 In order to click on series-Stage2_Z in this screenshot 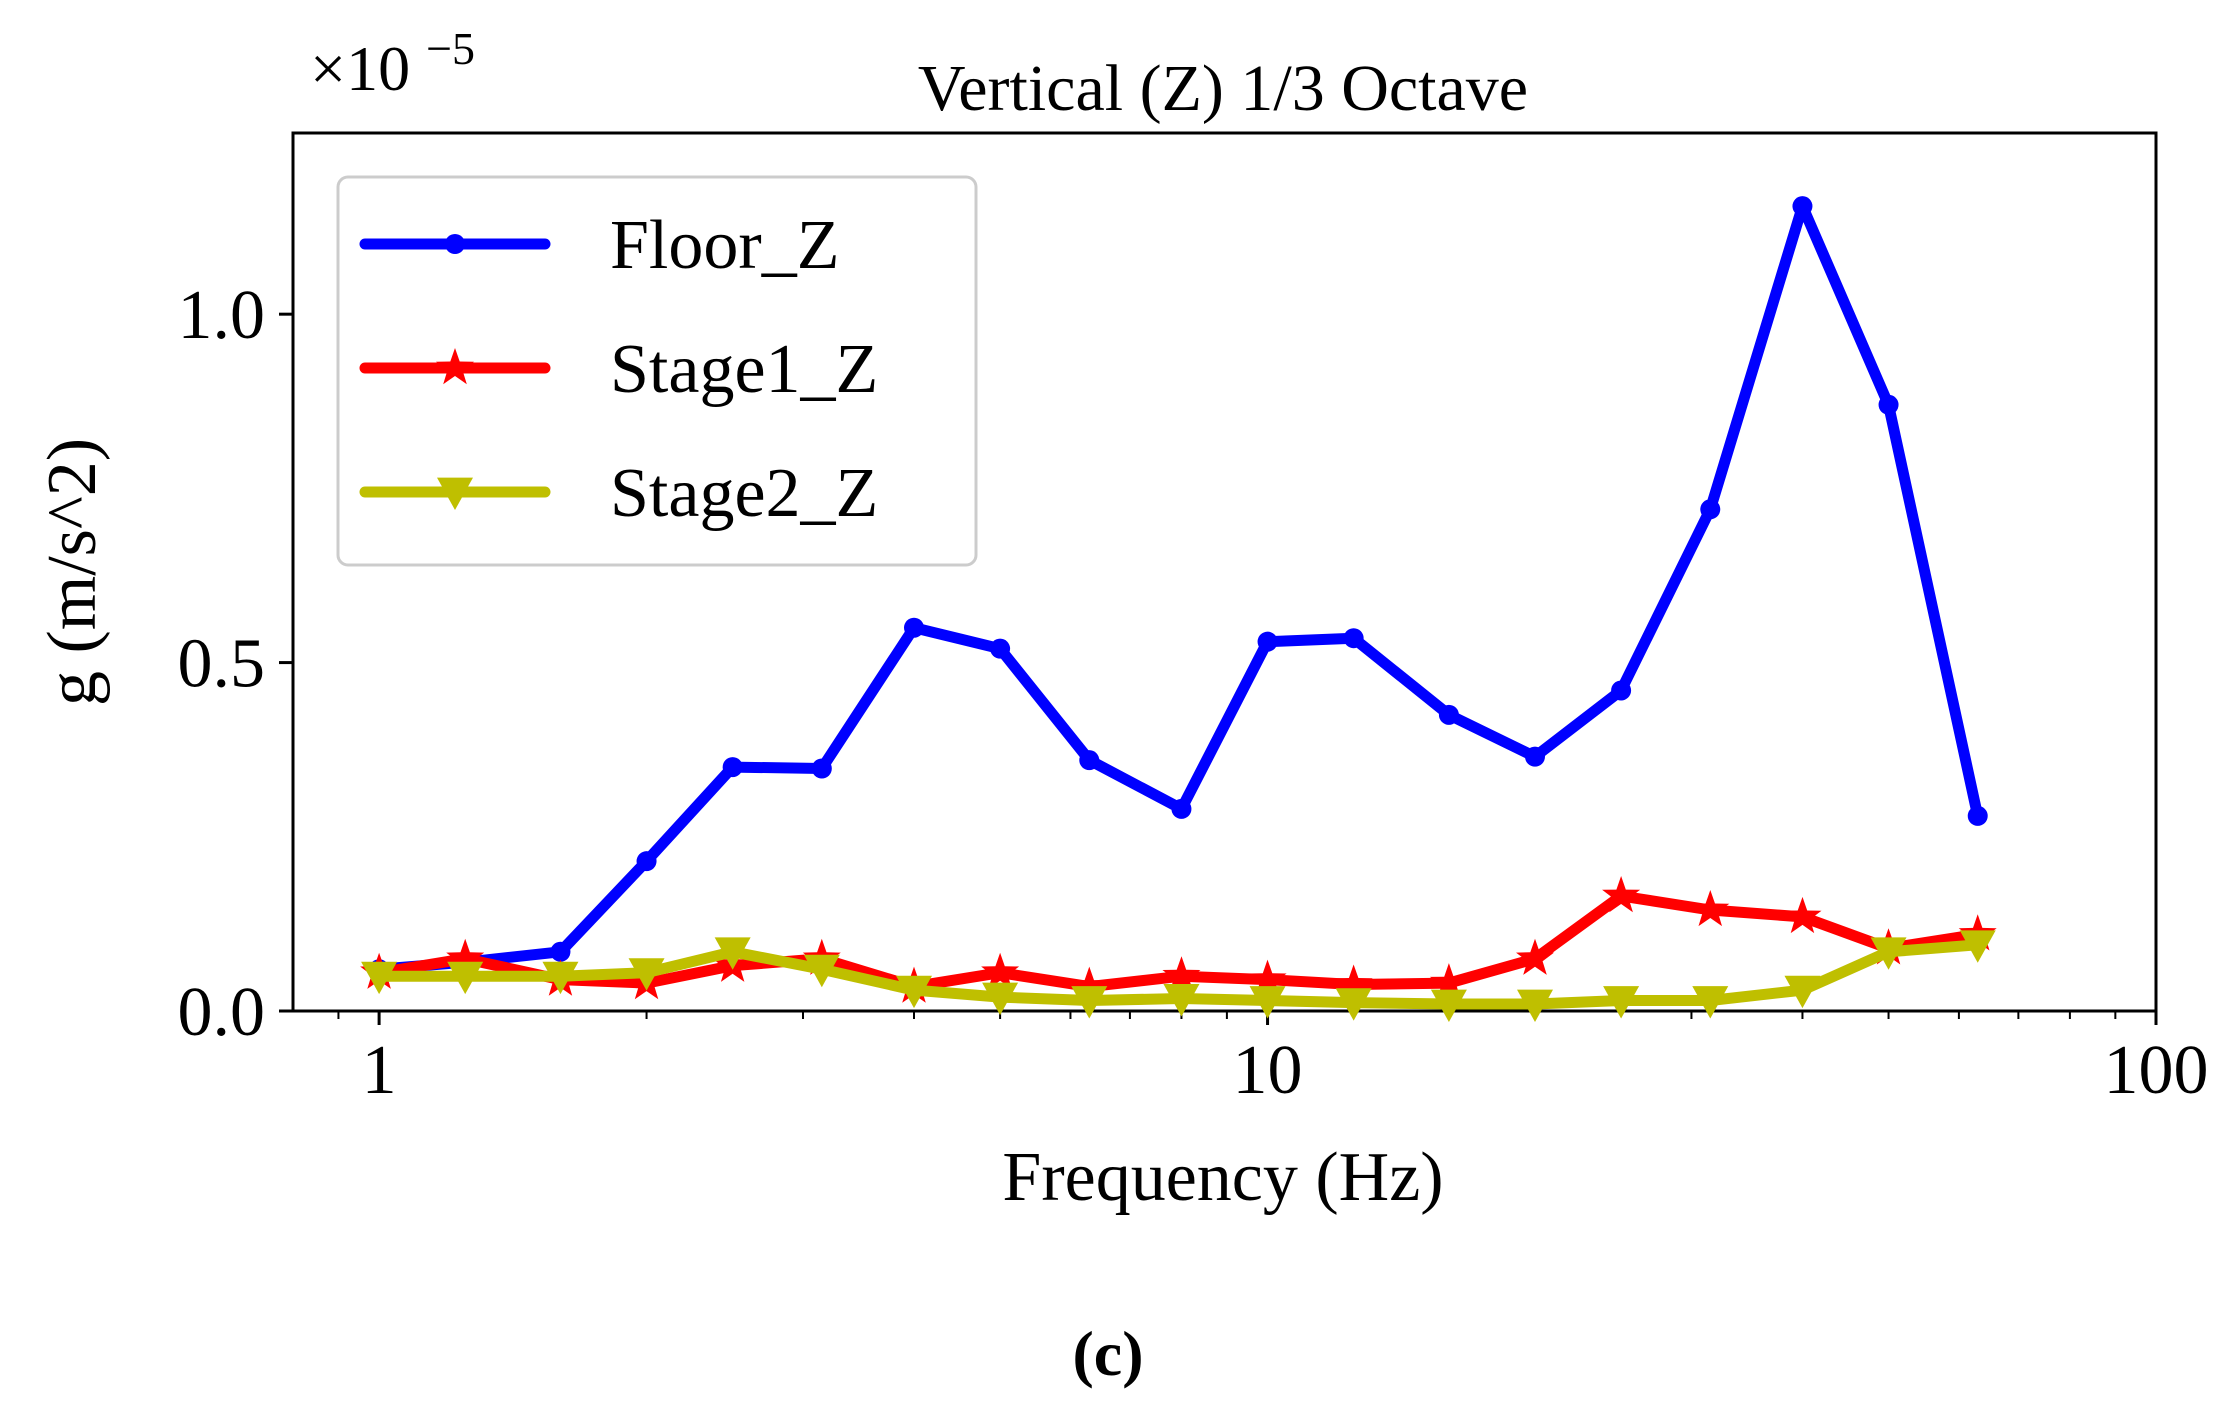, I will do `click(1178, 976)`.